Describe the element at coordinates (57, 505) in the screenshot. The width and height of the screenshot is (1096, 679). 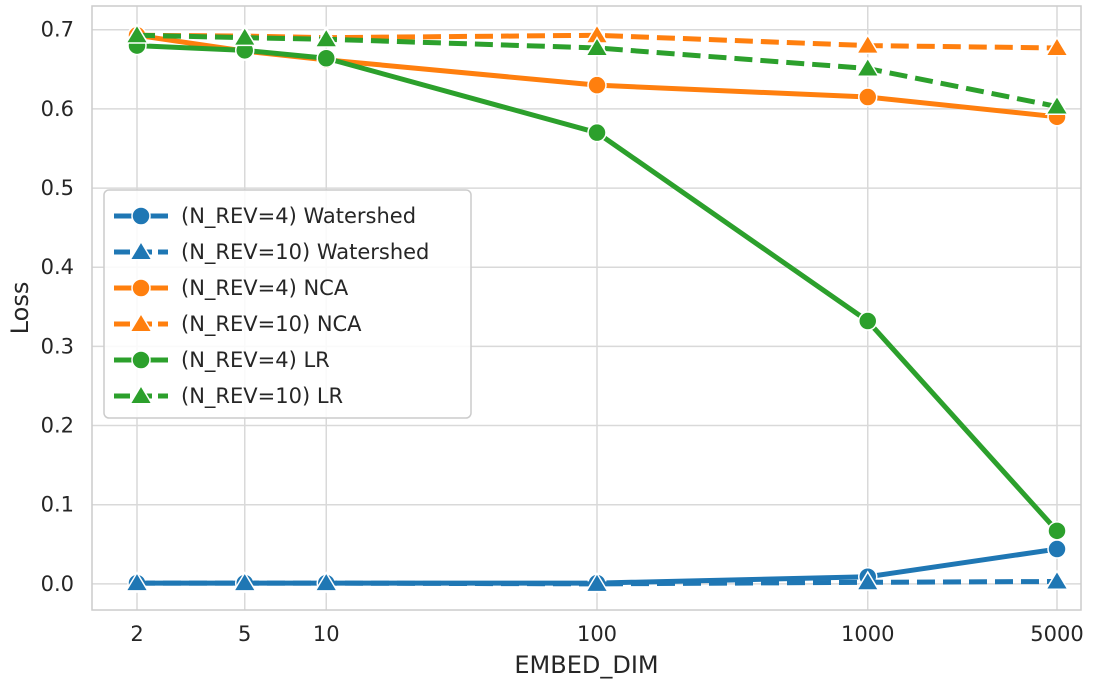
I see `y-tick-label: 0.1` at that location.